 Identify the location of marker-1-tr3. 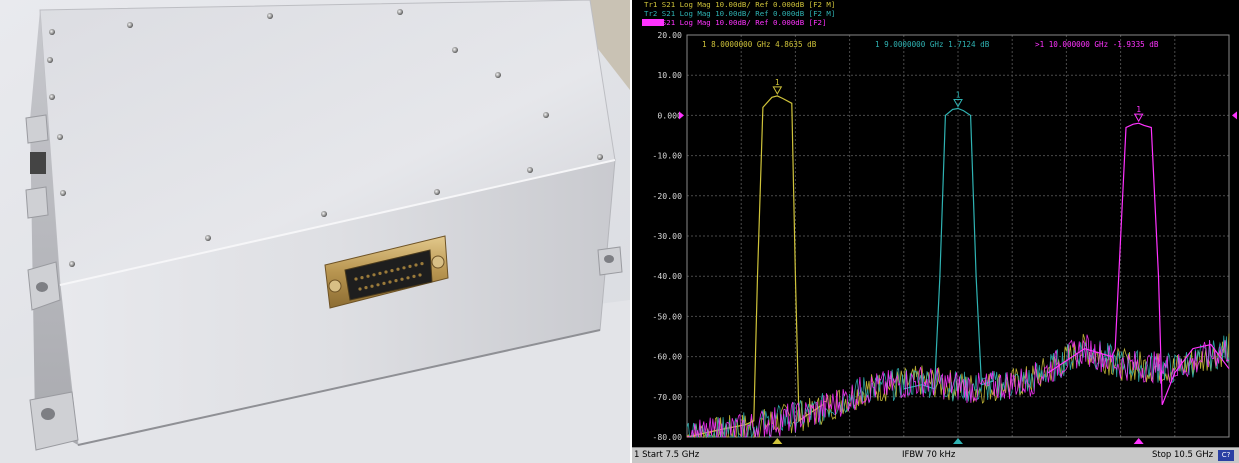
(1138, 118).